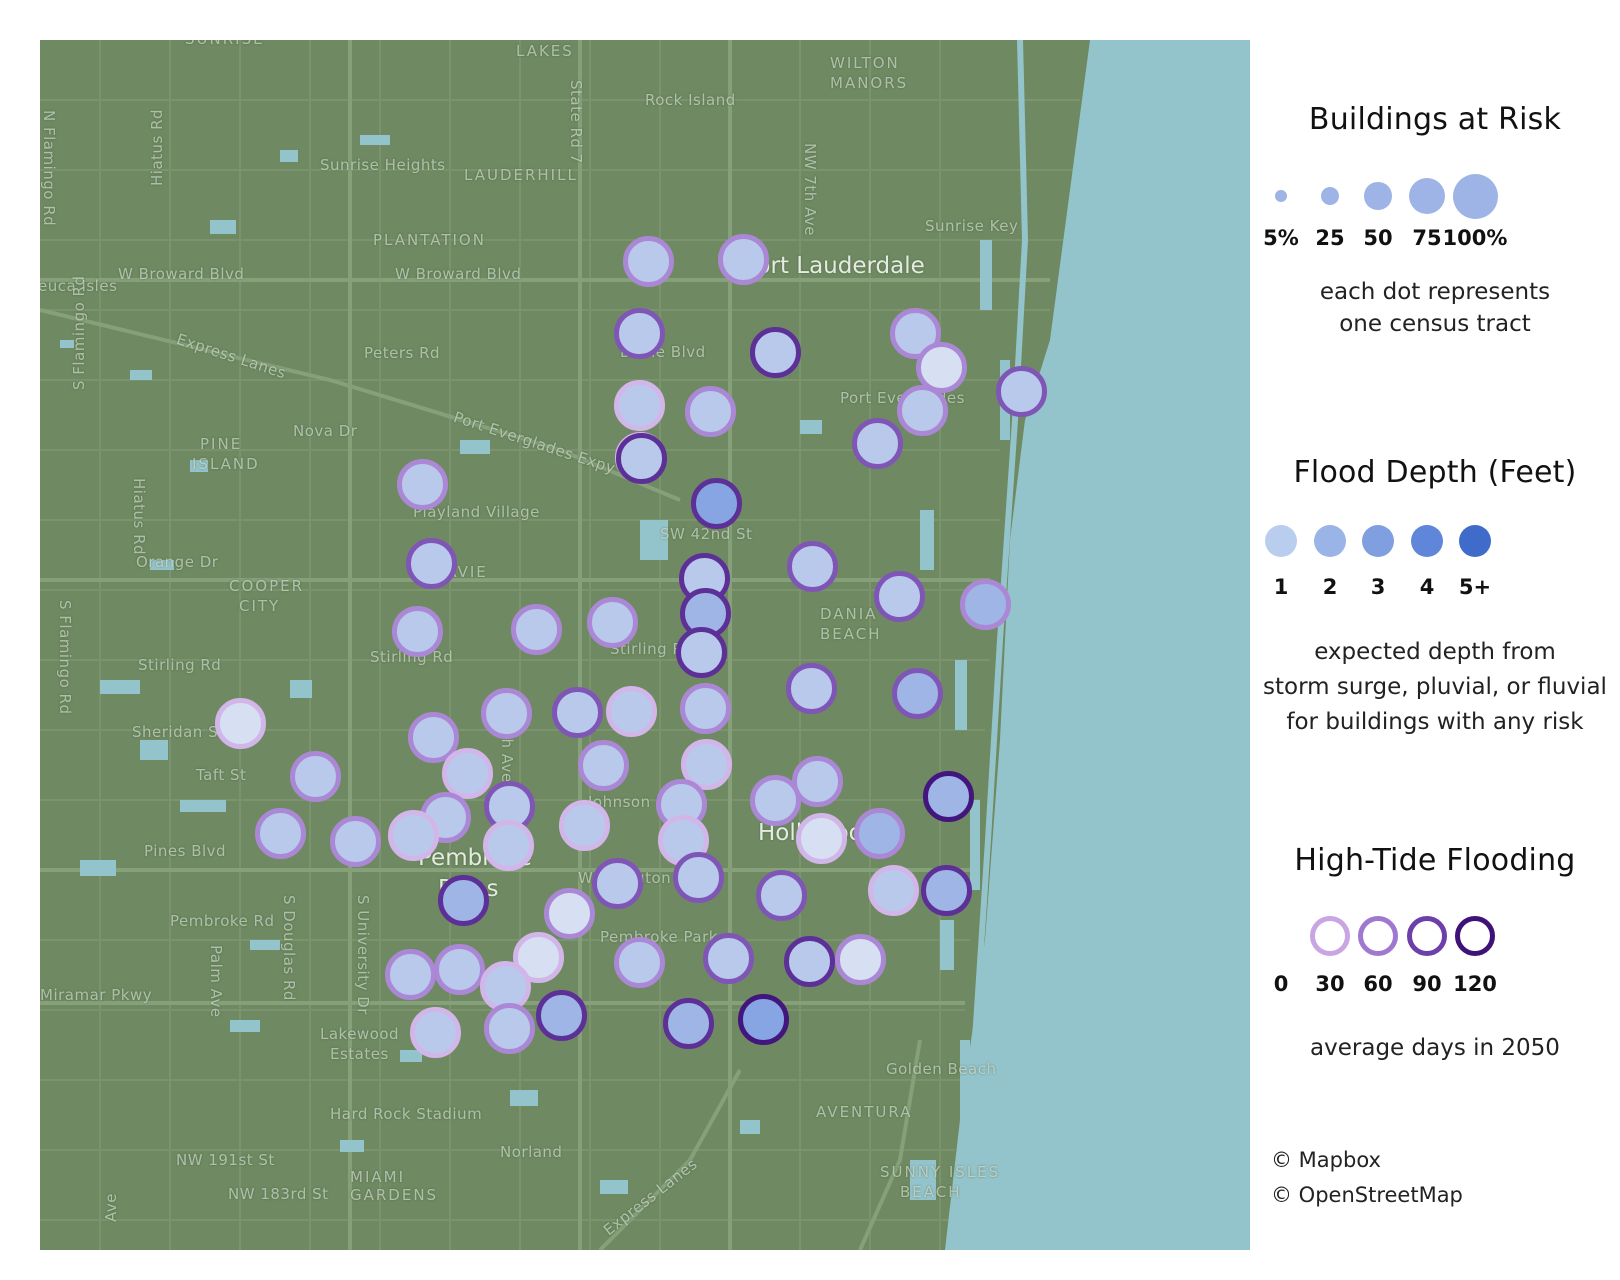  What do you see at coordinates (1435, 1048) in the screenshot?
I see `tide-legend-desc: average days in 2050` at bounding box center [1435, 1048].